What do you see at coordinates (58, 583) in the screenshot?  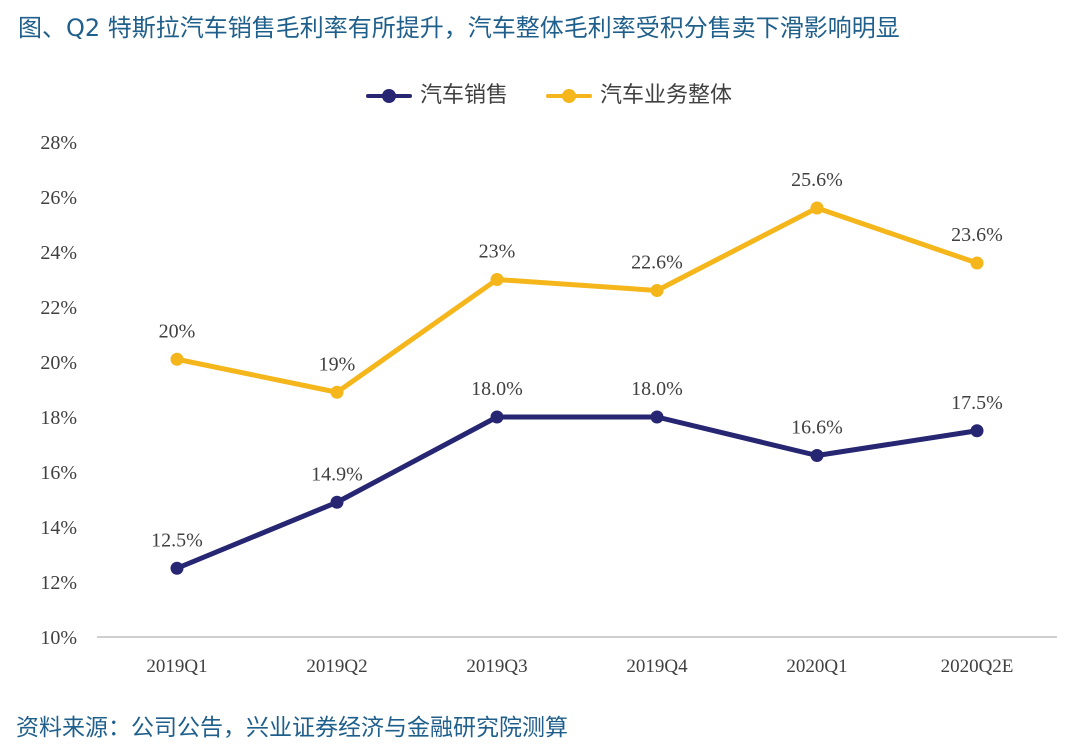 I see `y-tick-label: 12%` at bounding box center [58, 583].